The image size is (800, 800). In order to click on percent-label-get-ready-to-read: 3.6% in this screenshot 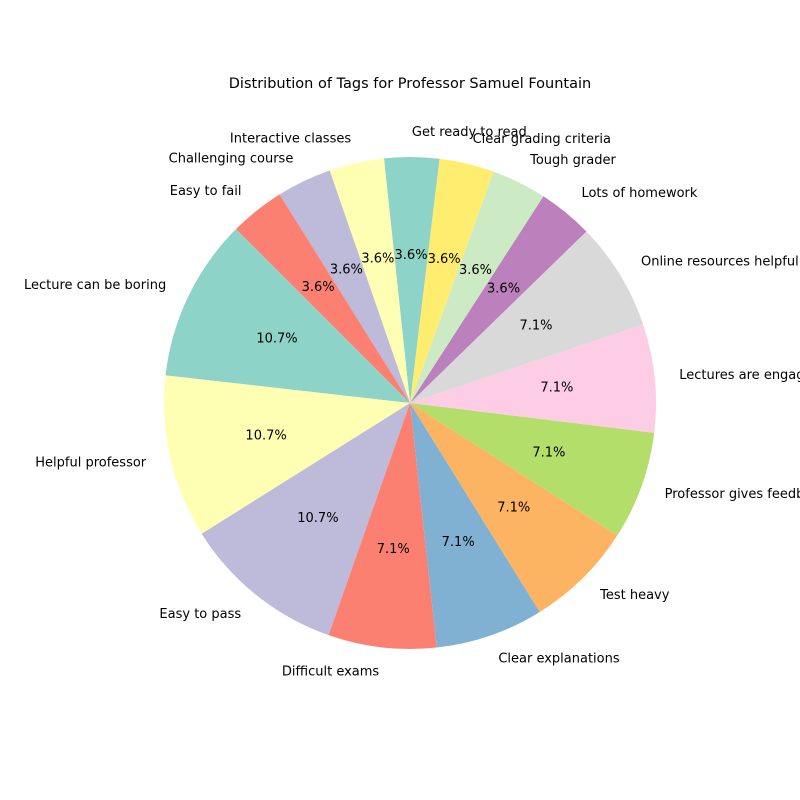, I will do `click(411, 255)`.